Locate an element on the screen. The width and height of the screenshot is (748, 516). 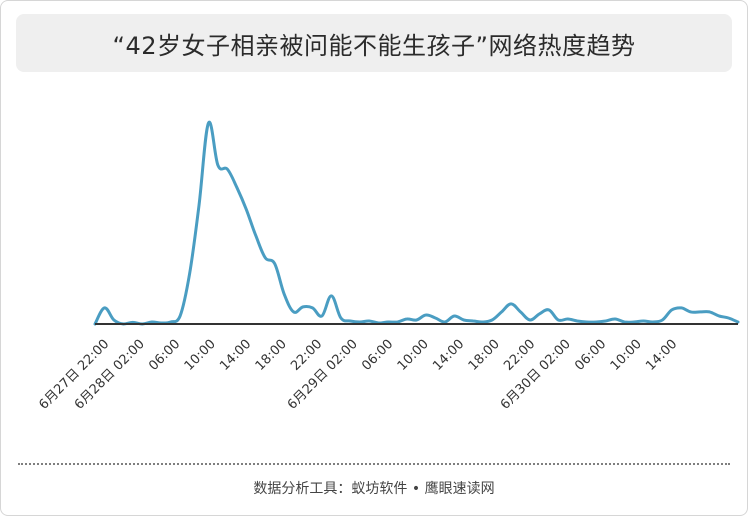
source-footer: 数据分析工具：蚁坊软件 • 鹰眼速读网 is located at coordinates (374, 489).